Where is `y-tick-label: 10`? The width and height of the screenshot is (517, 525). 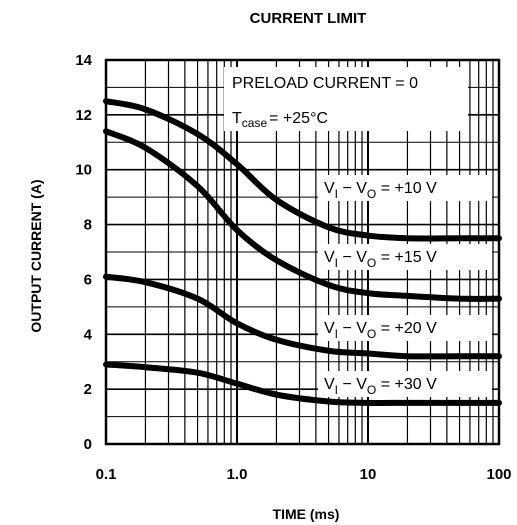
y-tick-label: 10 is located at coordinates (83, 170).